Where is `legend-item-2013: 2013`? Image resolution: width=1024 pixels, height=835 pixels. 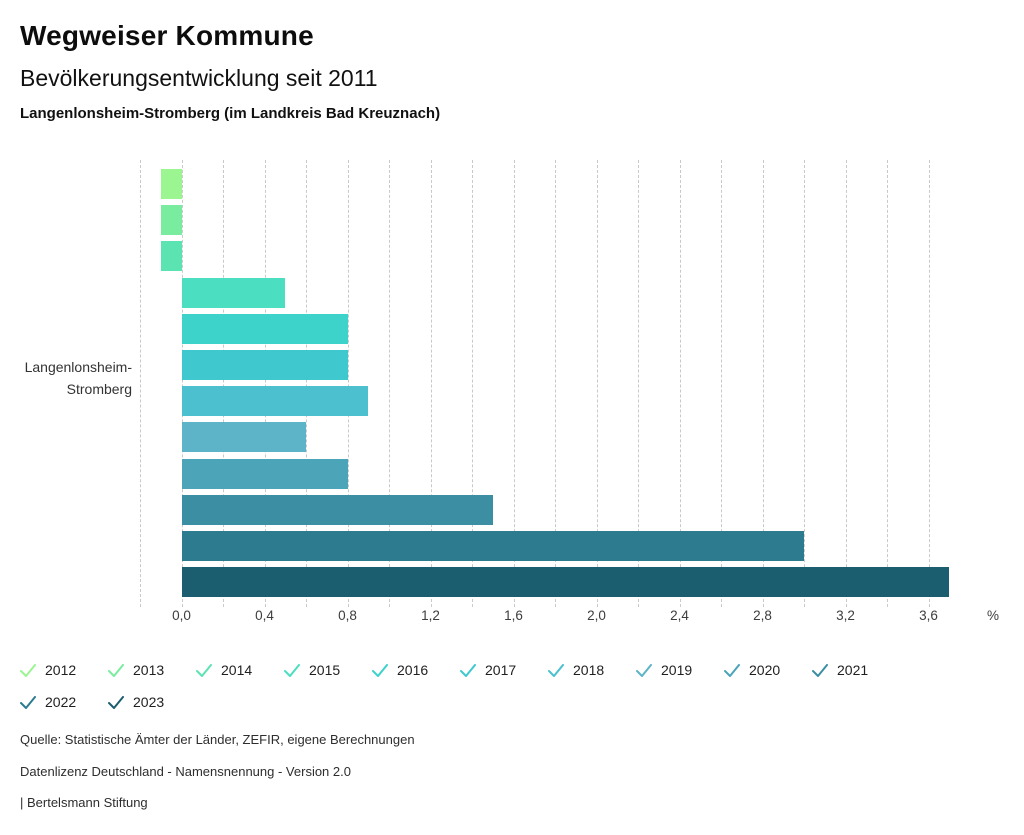
legend-item-2013: 2013 is located at coordinates (152, 670).